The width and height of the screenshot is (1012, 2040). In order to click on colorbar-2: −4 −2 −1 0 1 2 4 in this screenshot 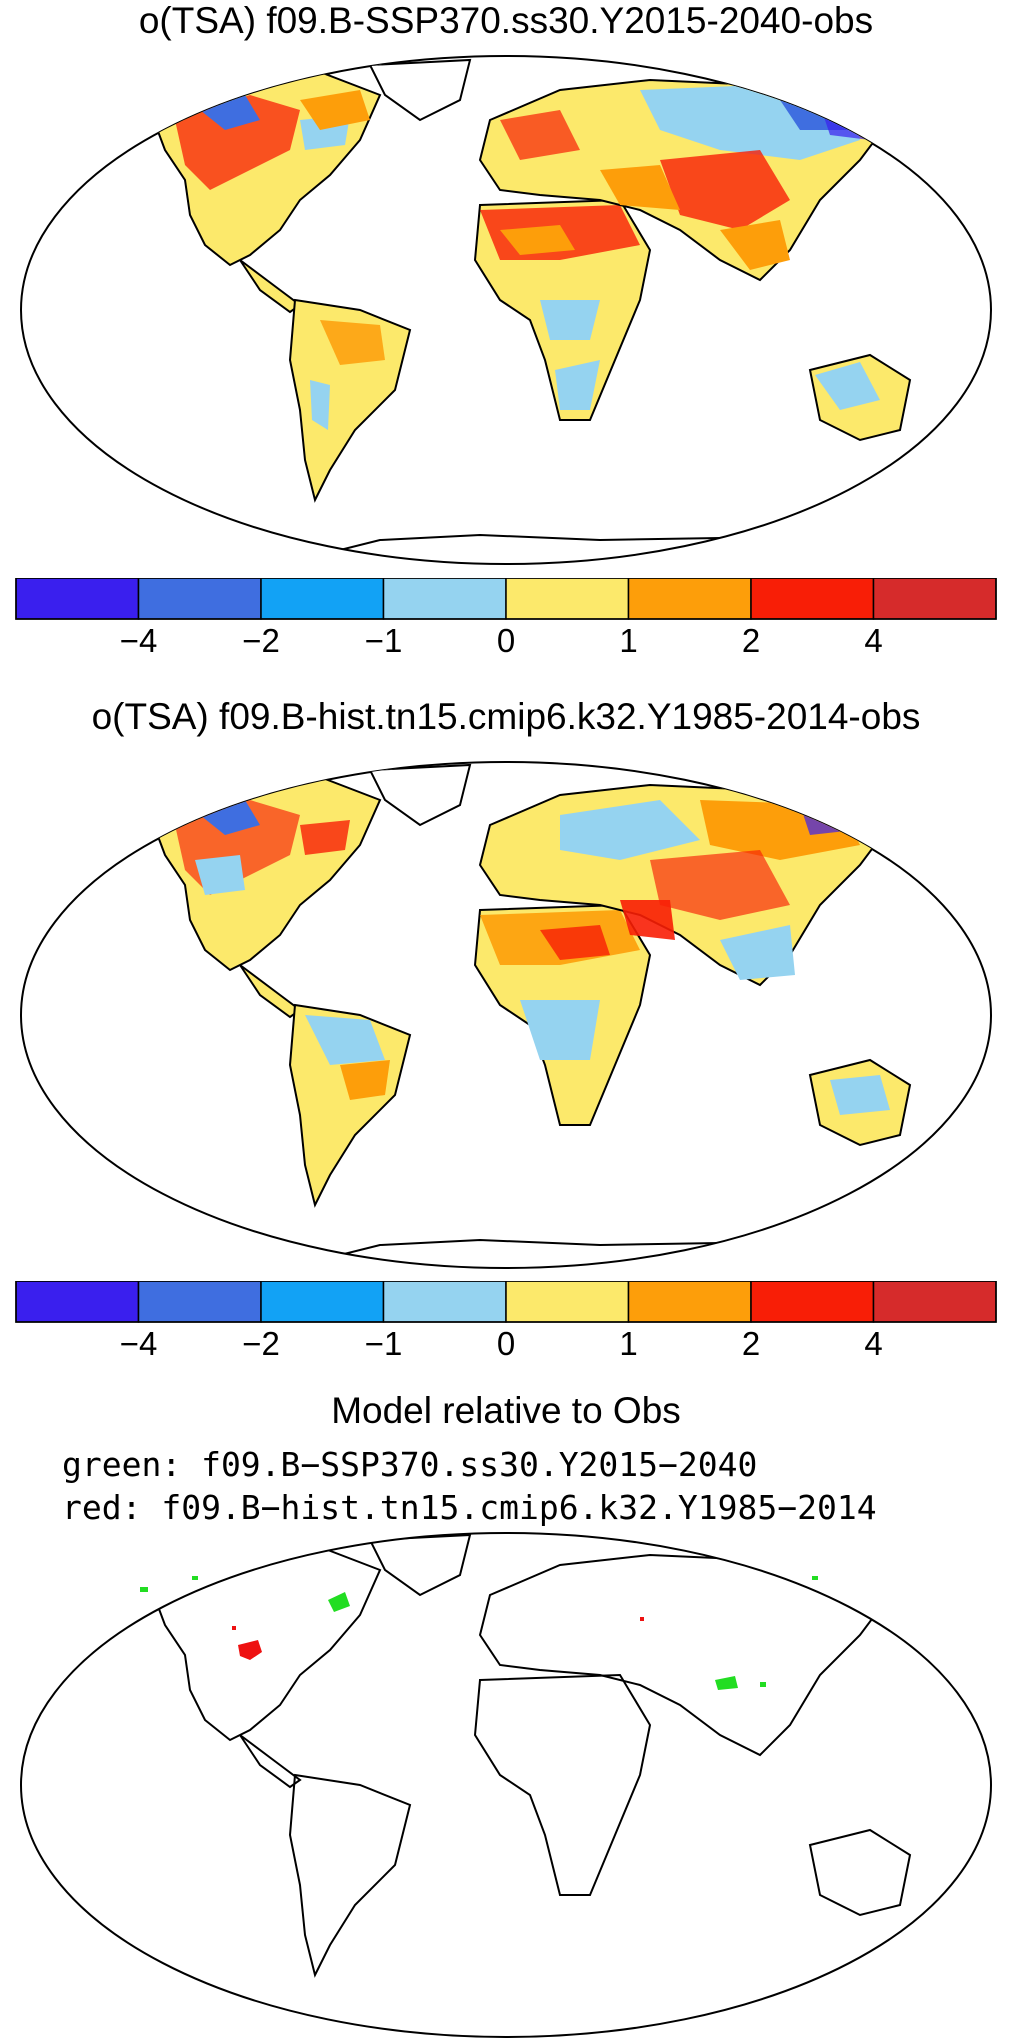, I will do `click(506, 1321)`.